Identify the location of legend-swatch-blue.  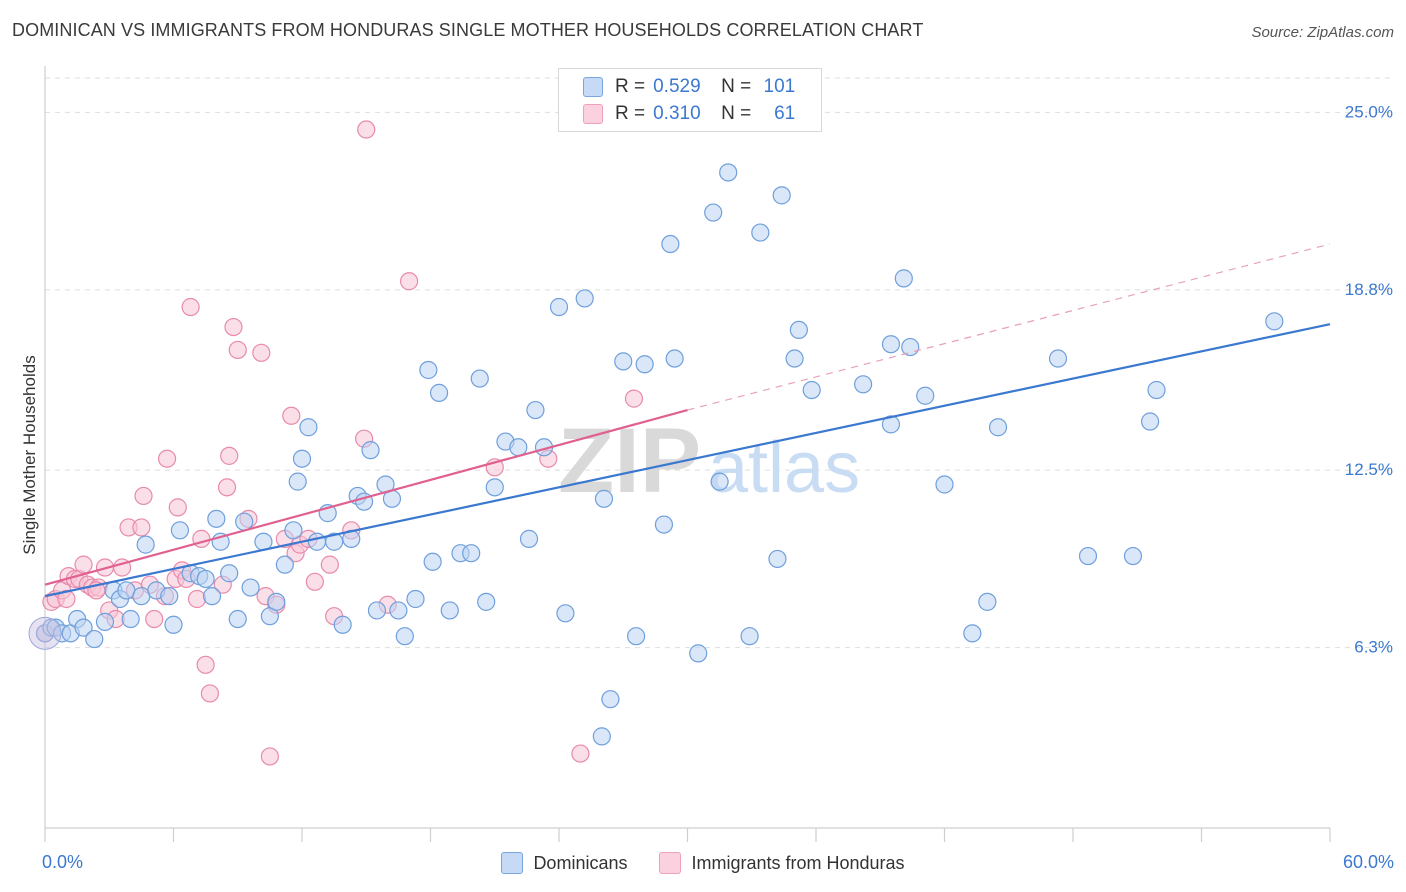
(593, 87).